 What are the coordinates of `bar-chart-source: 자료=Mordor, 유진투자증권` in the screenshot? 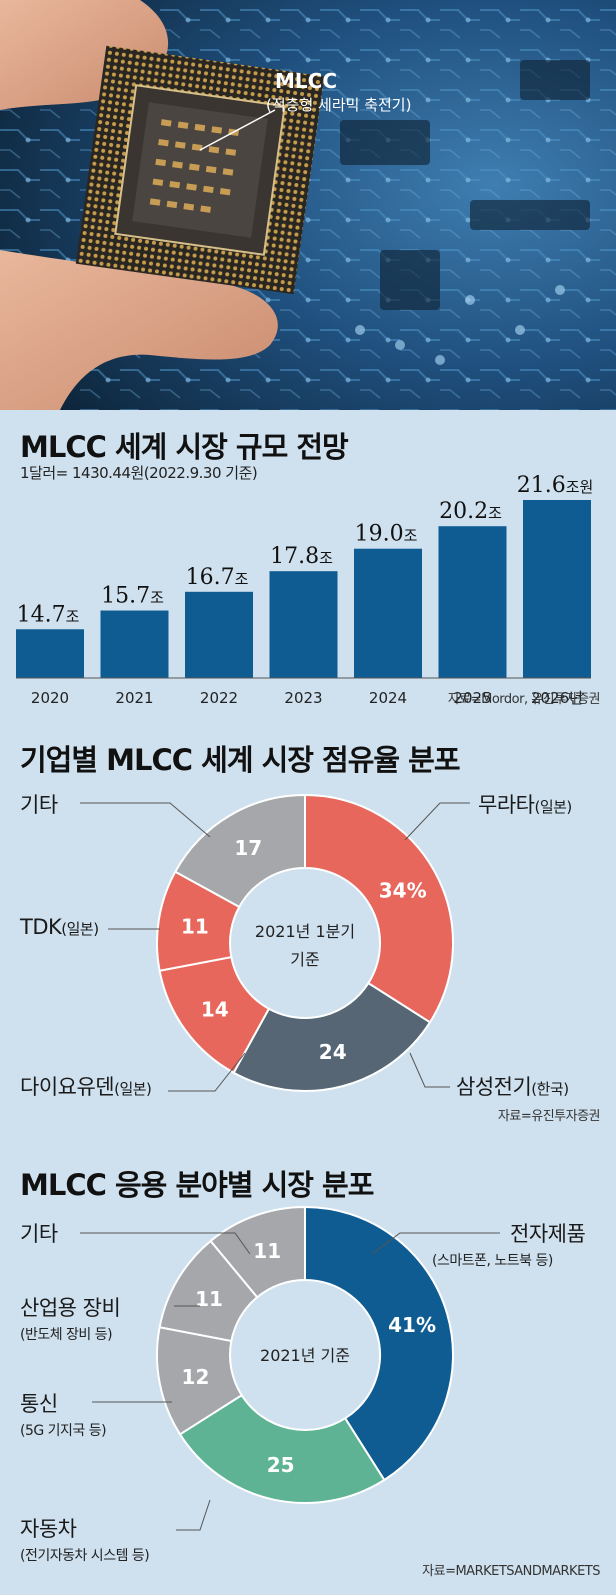 It's located at (524, 699).